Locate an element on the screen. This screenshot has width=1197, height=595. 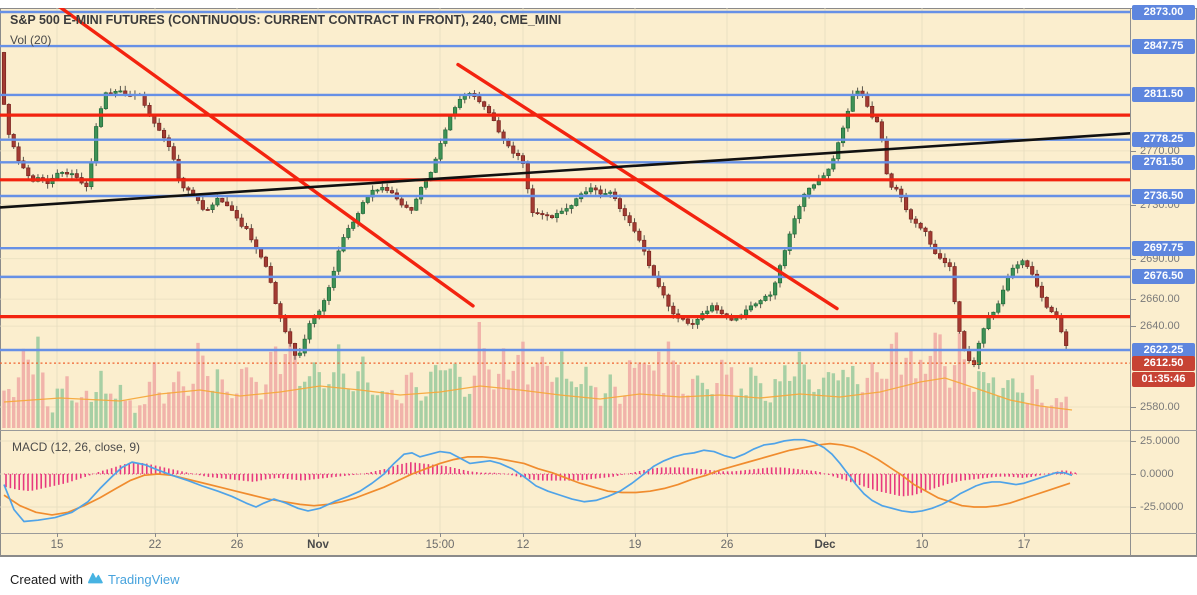
price-level-badge: 2761.50 is located at coordinates (1163, 162).